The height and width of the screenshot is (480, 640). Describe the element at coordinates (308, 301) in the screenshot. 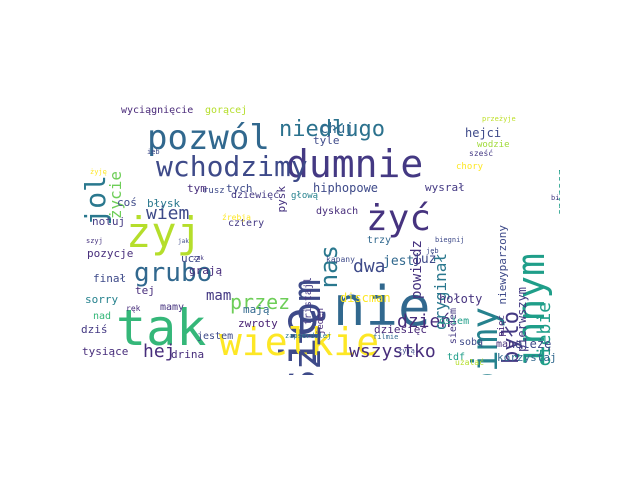

I see `cloud-word: fristajl` at that location.